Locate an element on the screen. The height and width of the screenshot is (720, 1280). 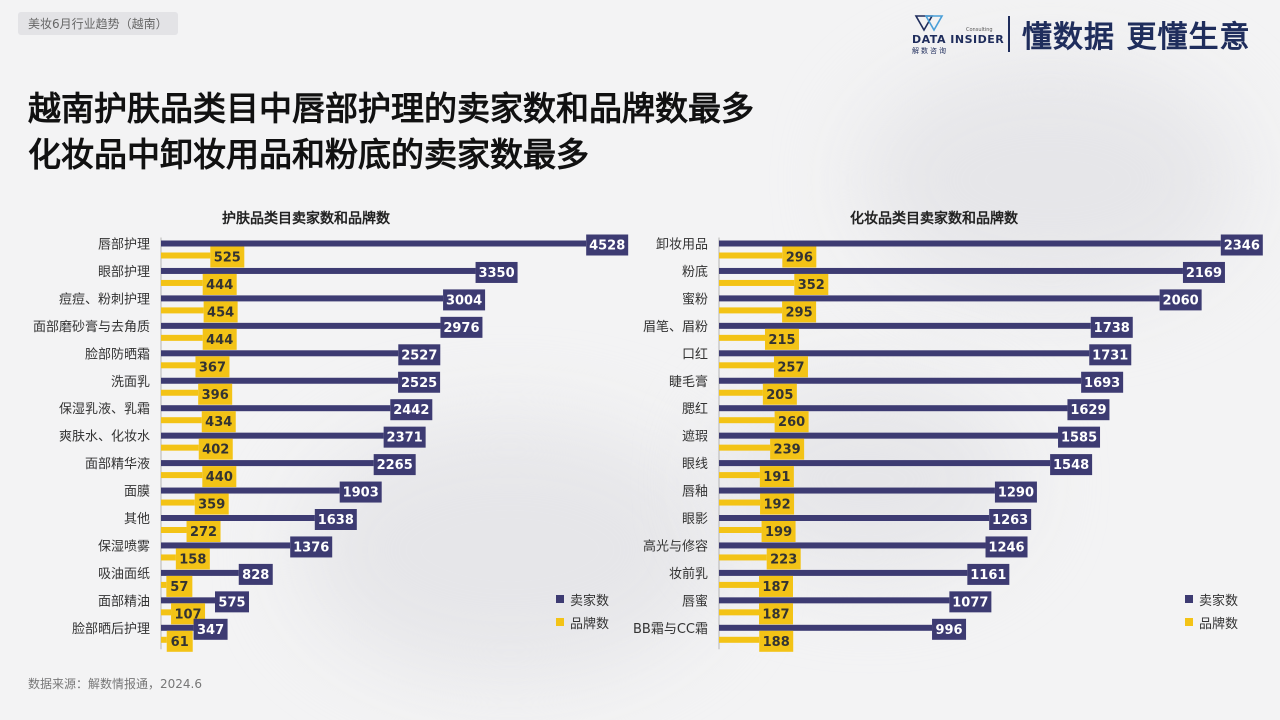
category-label: 眼影 is located at coordinates (695, 519).